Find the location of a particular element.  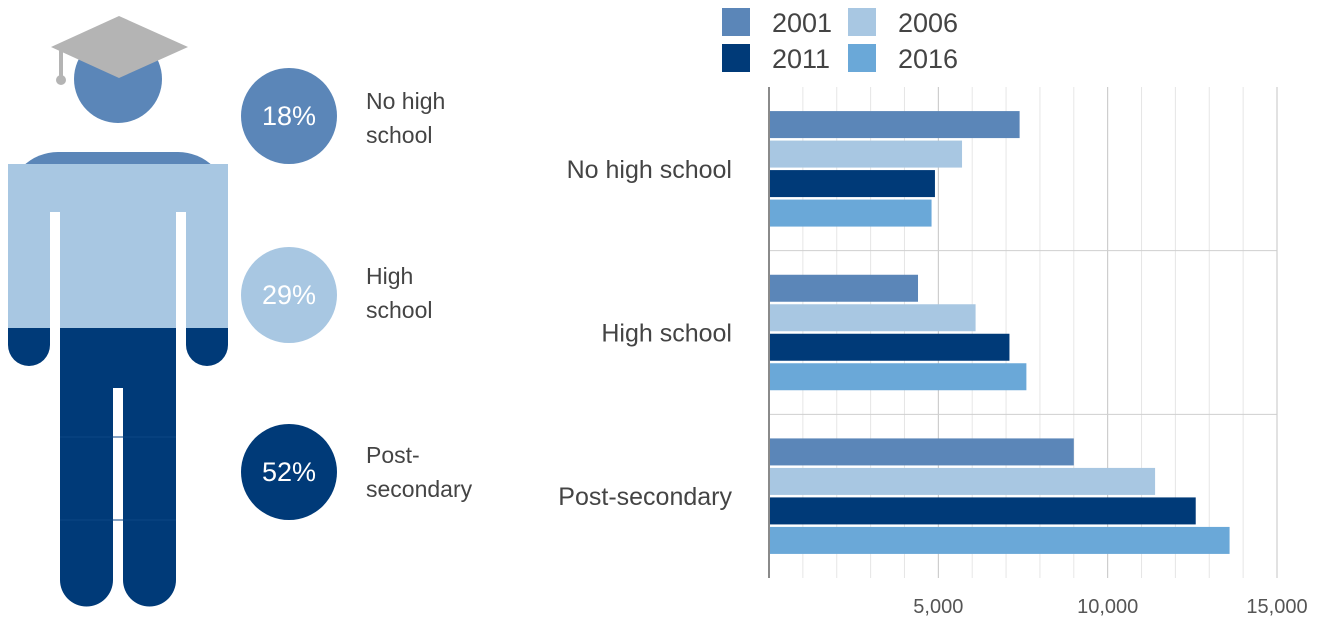

percent-value: 52% is located at coordinates (289, 471).